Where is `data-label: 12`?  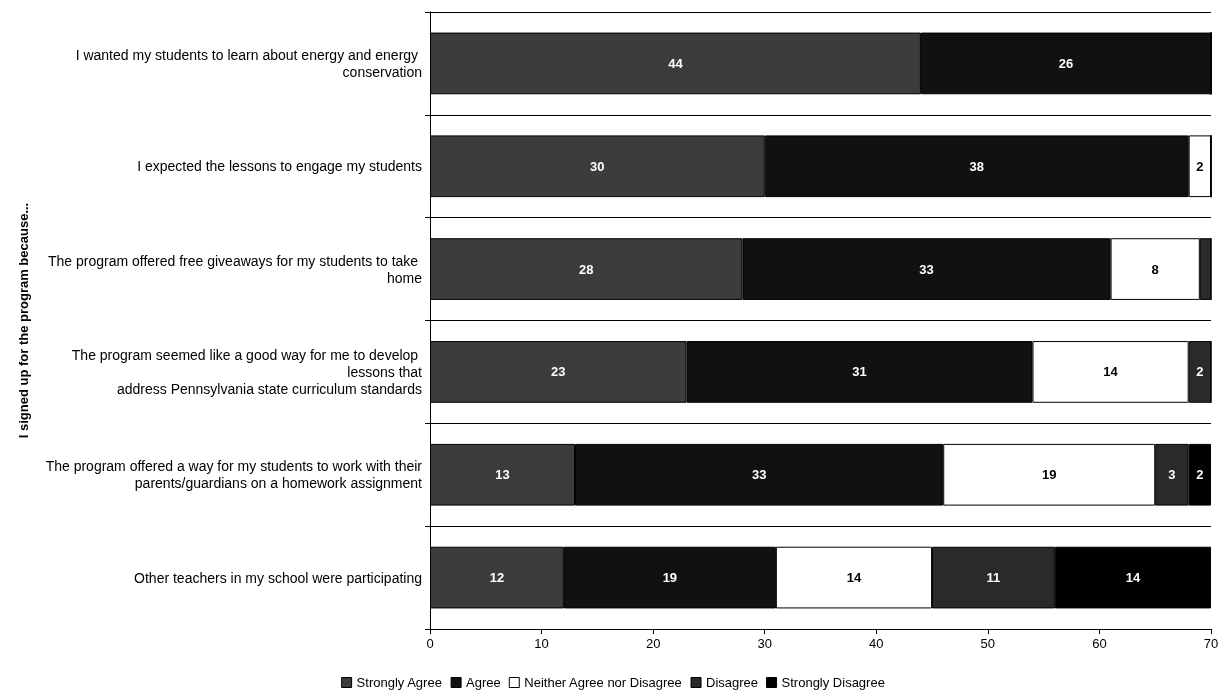 data-label: 12 is located at coordinates (497, 578).